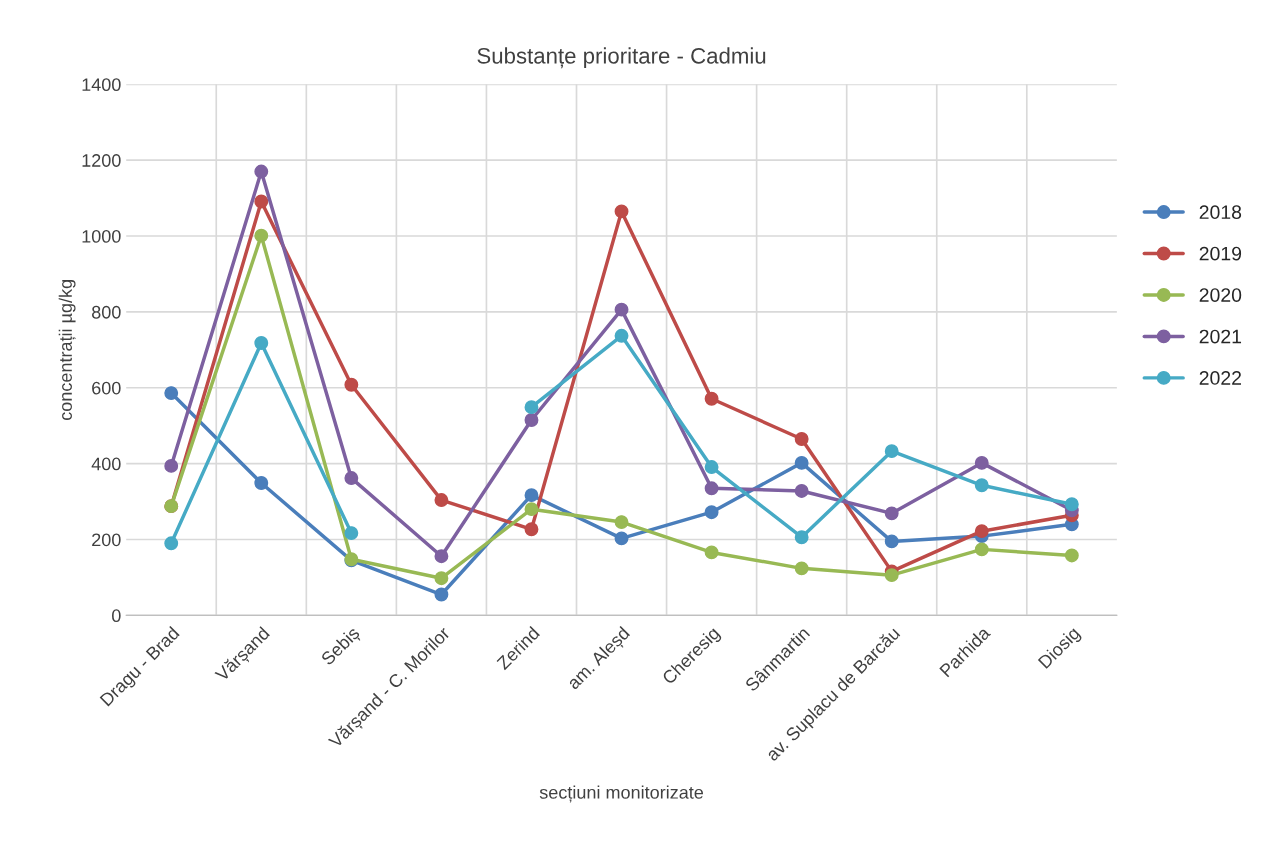 The image size is (1262, 843). I want to click on y-axis-title: concentrații µg/kg, so click(67, 350).